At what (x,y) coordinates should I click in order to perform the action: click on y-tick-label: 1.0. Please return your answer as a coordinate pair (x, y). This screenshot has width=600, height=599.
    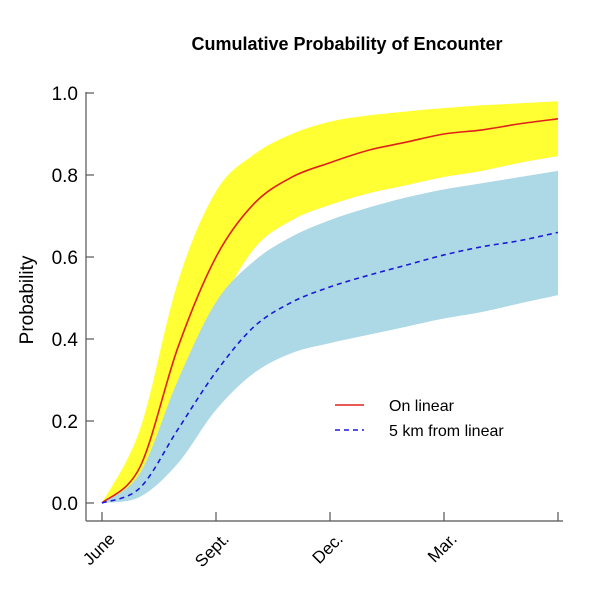
    Looking at the image, I should click on (65, 94).